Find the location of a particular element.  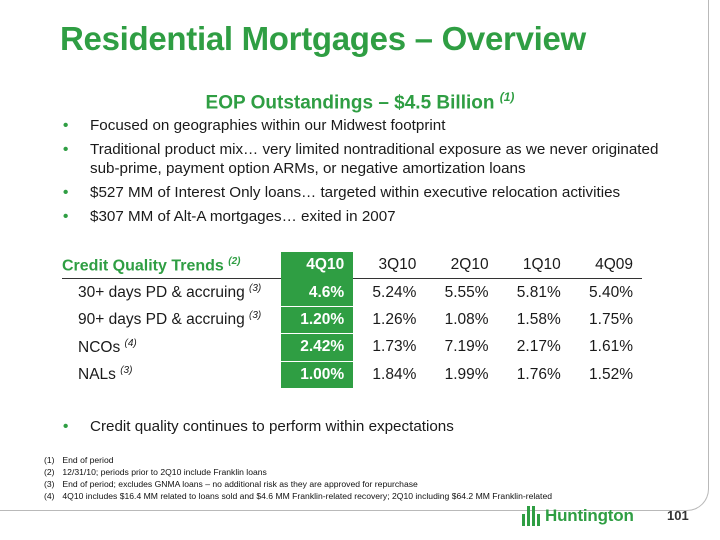

footnote: (1) End of period is located at coordinates (298, 460).